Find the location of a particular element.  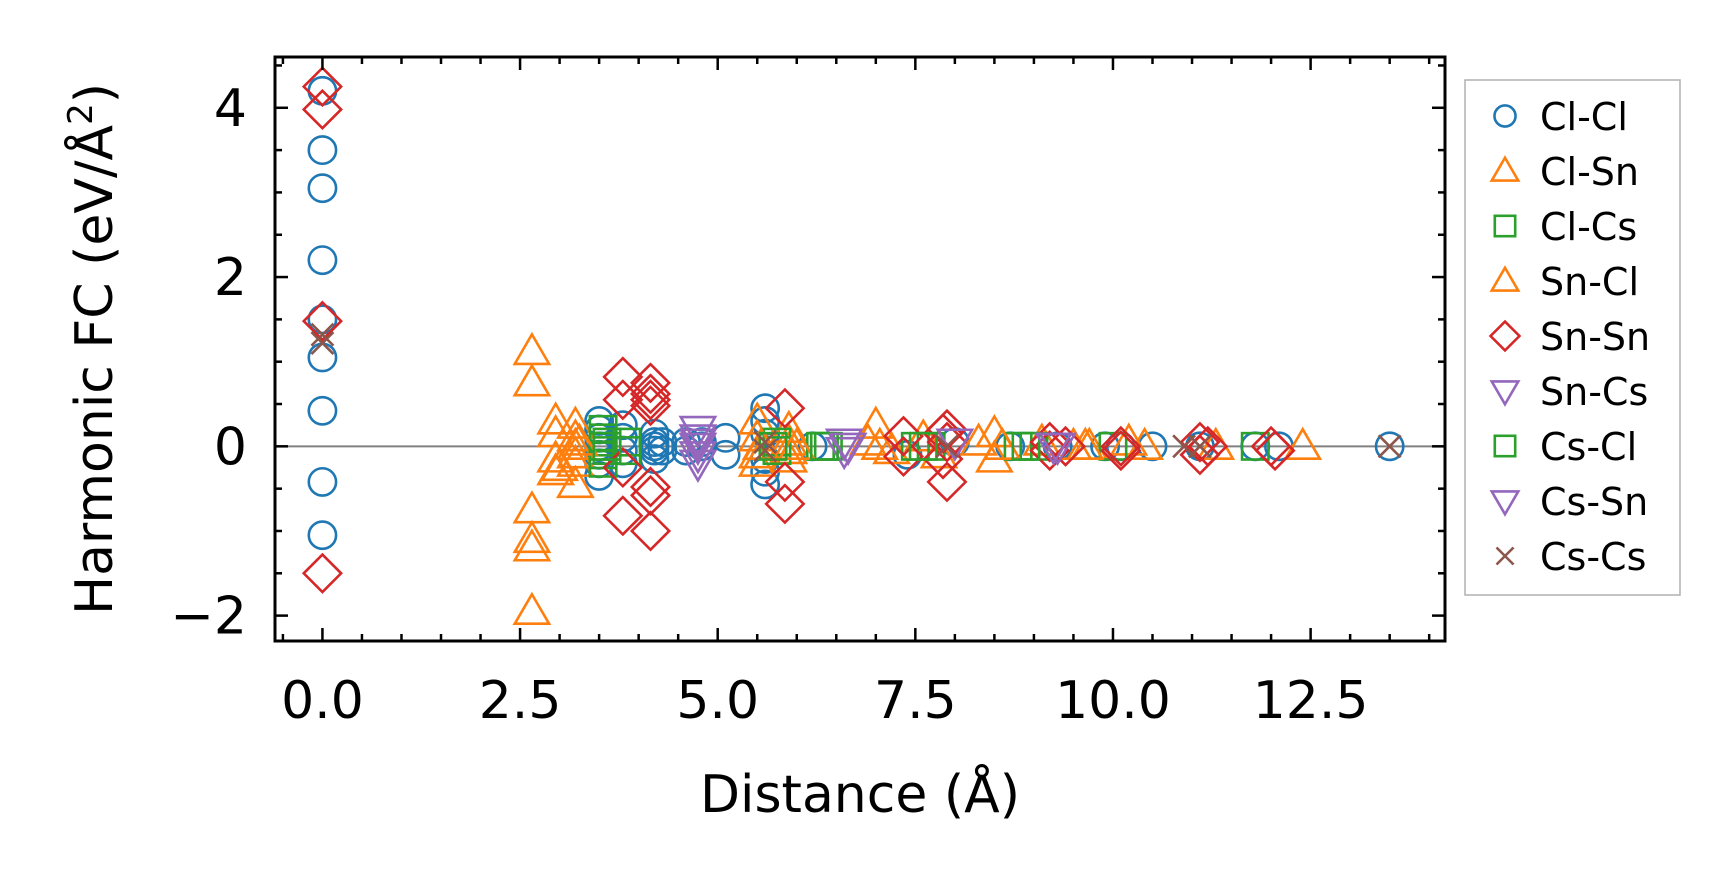

legend-label: Cl-Cs is located at coordinates (1588, 227).